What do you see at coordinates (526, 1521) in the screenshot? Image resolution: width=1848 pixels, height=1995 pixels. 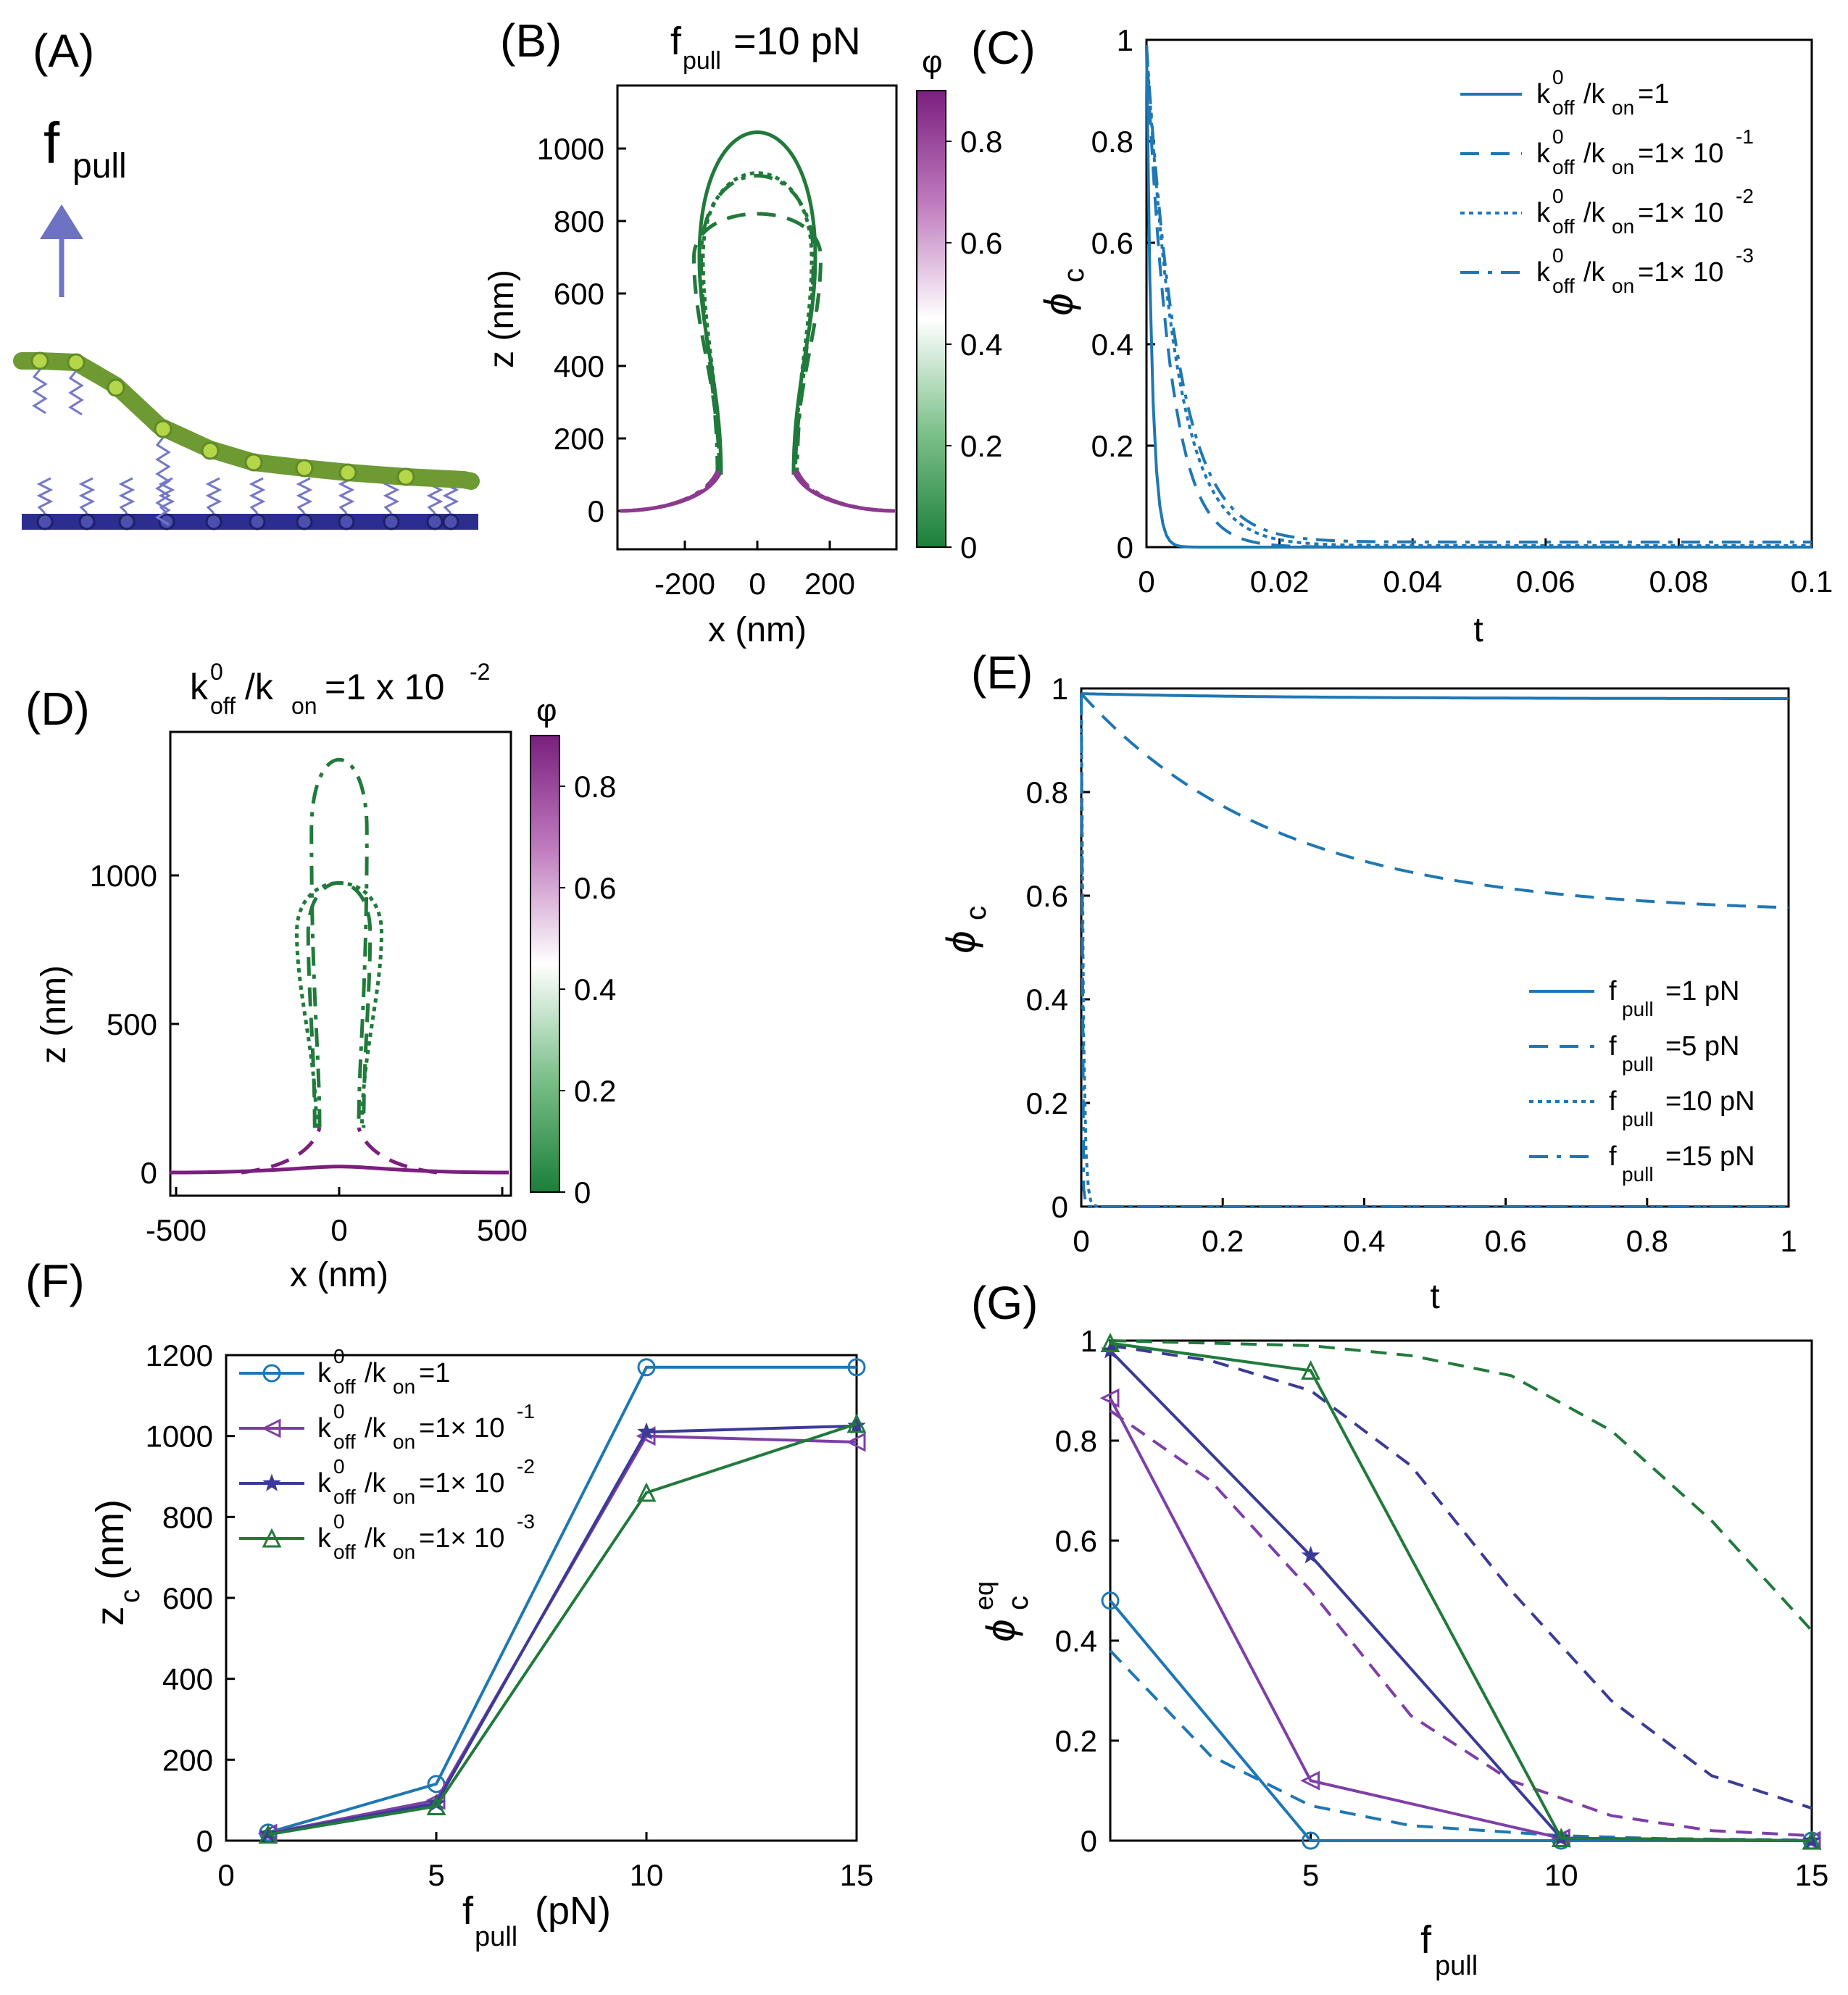 I see `legend-exp: -3` at bounding box center [526, 1521].